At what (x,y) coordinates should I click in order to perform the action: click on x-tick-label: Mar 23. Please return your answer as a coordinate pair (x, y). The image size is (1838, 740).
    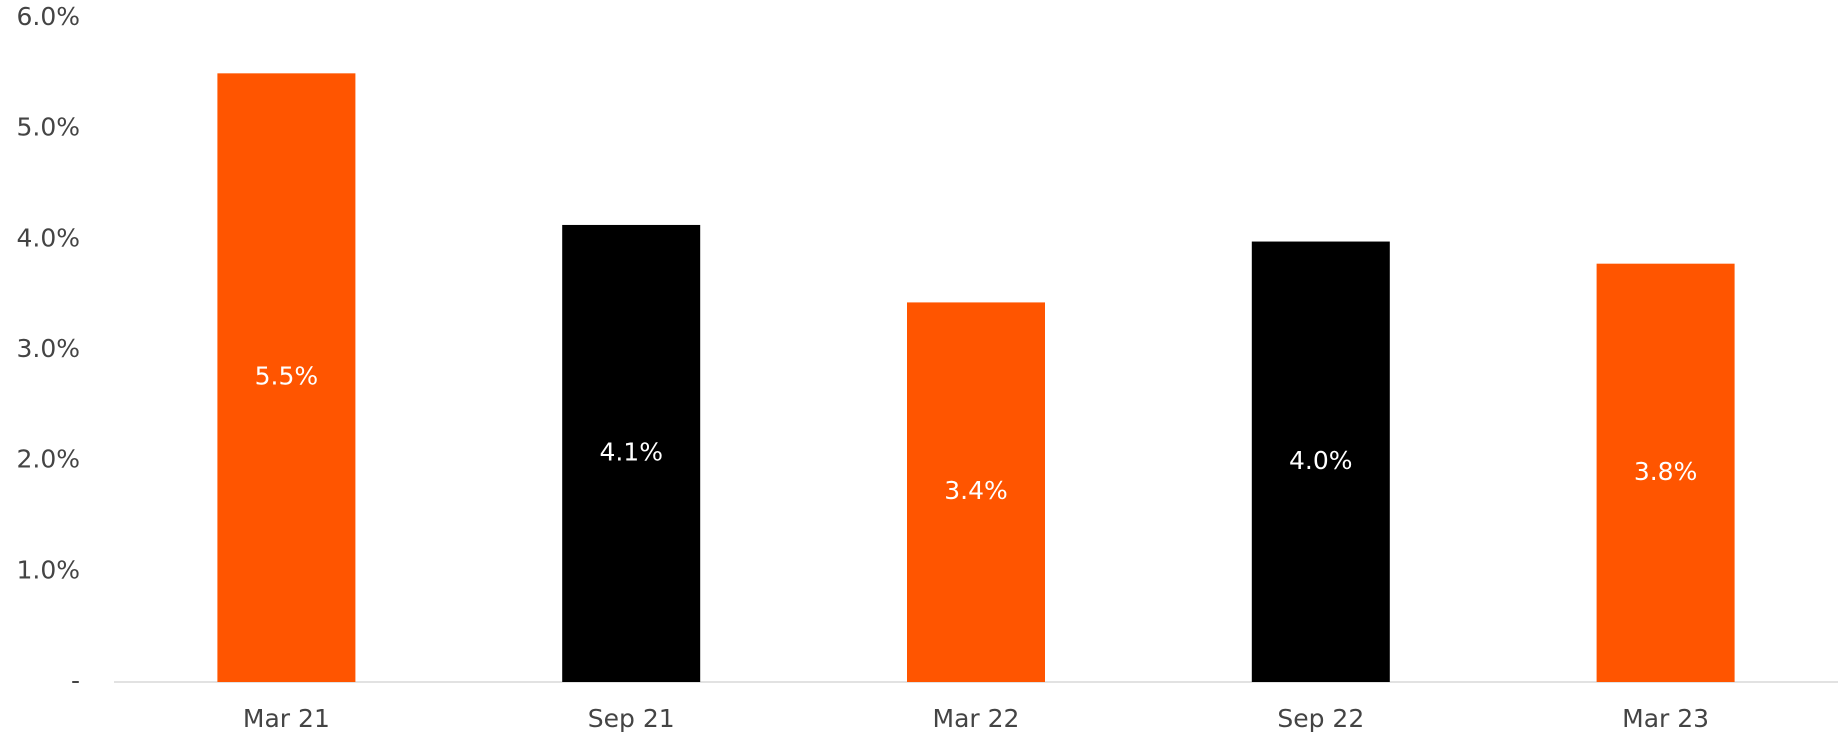
    Looking at the image, I should click on (1665, 718).